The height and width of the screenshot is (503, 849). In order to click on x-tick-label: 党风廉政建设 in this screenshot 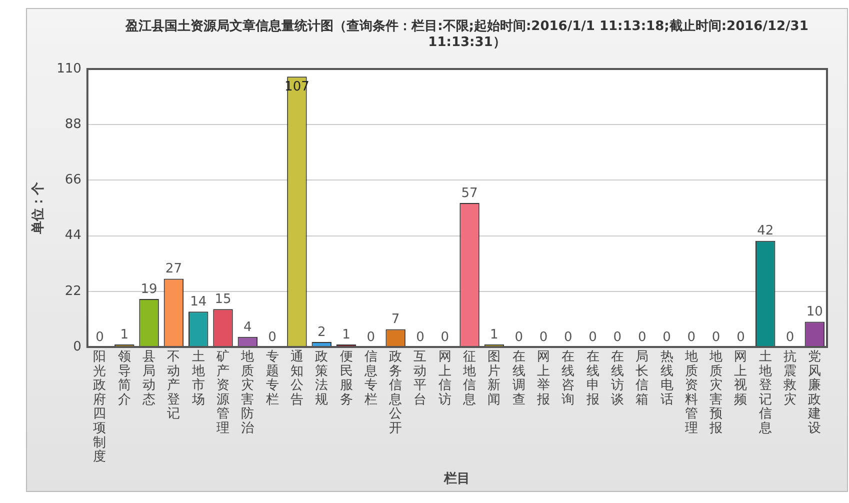, I will do `click(814, 393)`.